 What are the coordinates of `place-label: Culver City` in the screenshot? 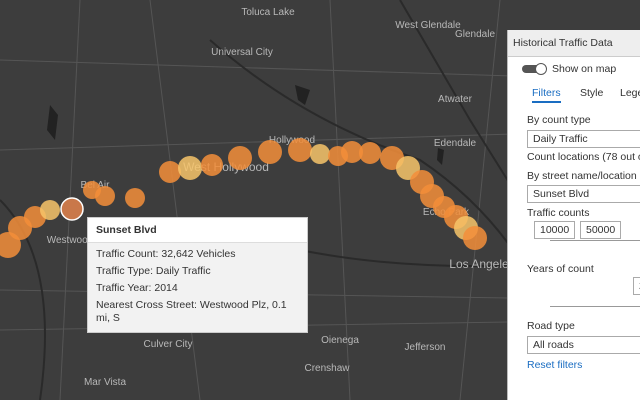 It's located at (168, 344).